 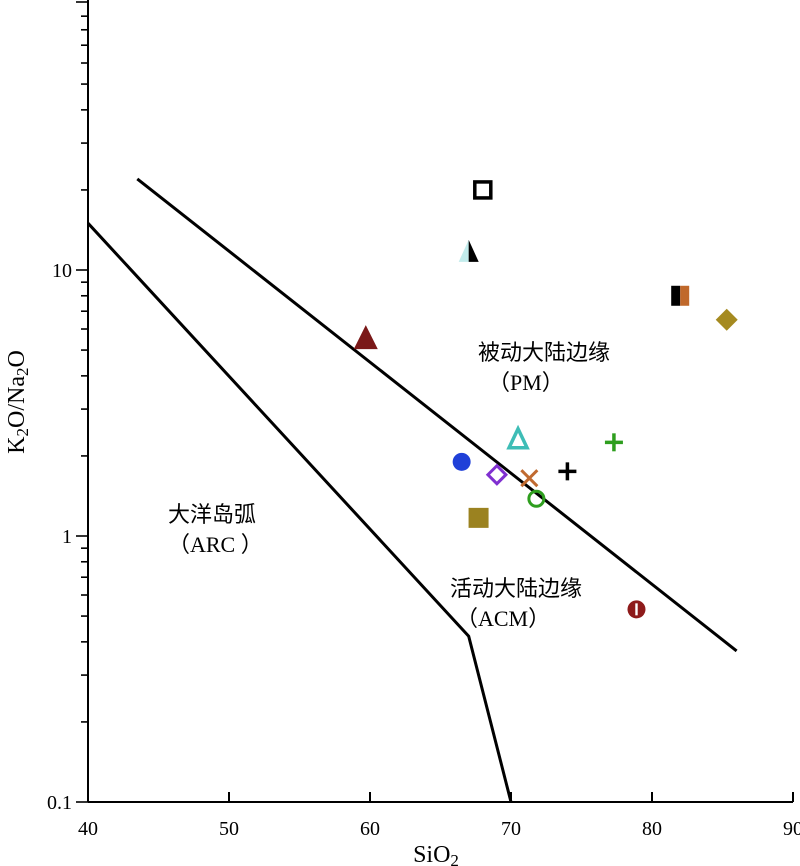 What do you see at coordinates (370, 829) in the screenshot?
I see `x-tick-label: 60` at bounding box center [370, 829].